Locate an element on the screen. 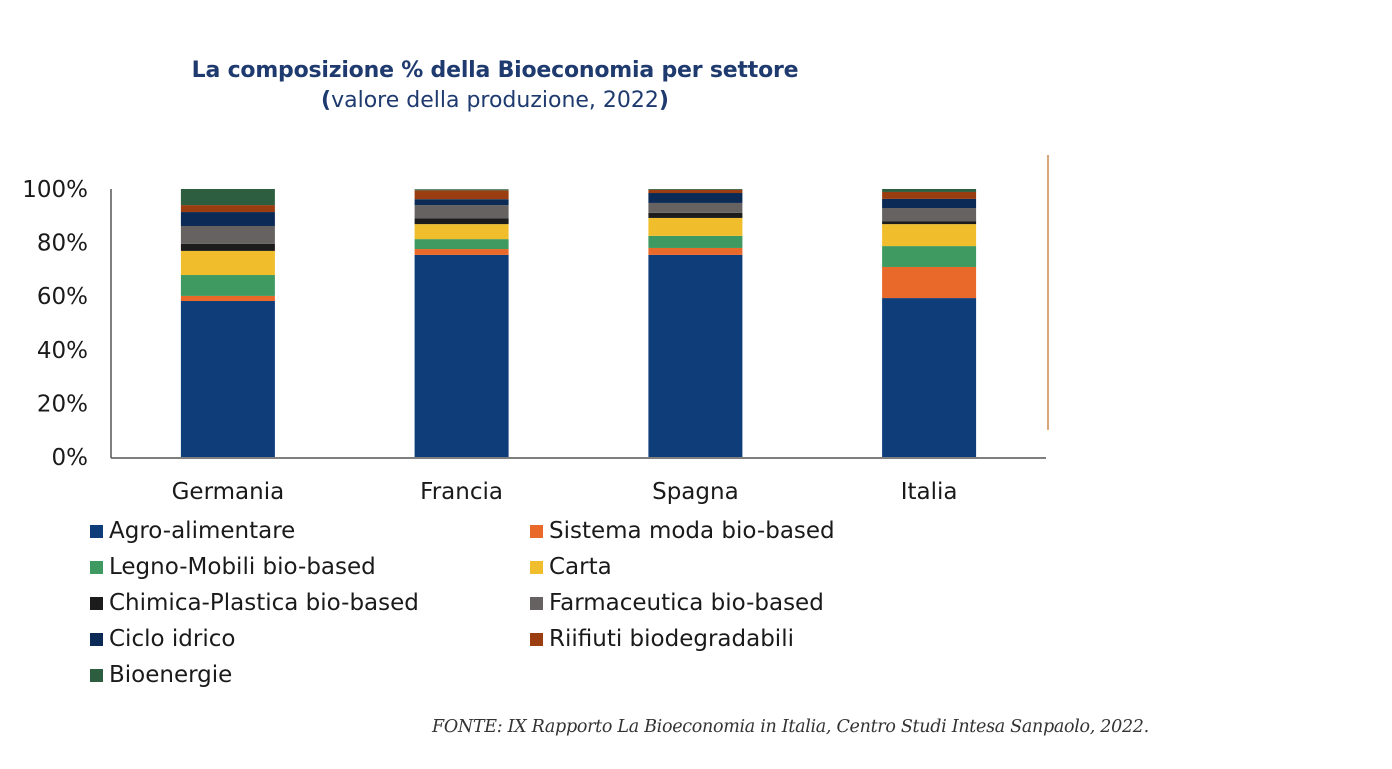  legend-label: Carta is located at coordinates (580, 567).